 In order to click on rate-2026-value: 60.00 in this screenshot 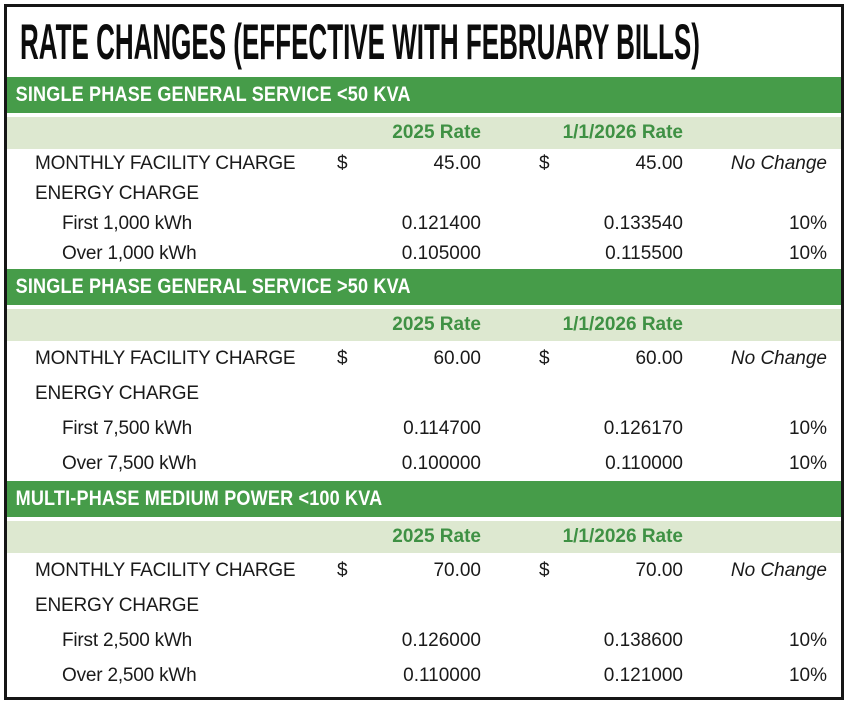, I will do `click(659, 358)`.